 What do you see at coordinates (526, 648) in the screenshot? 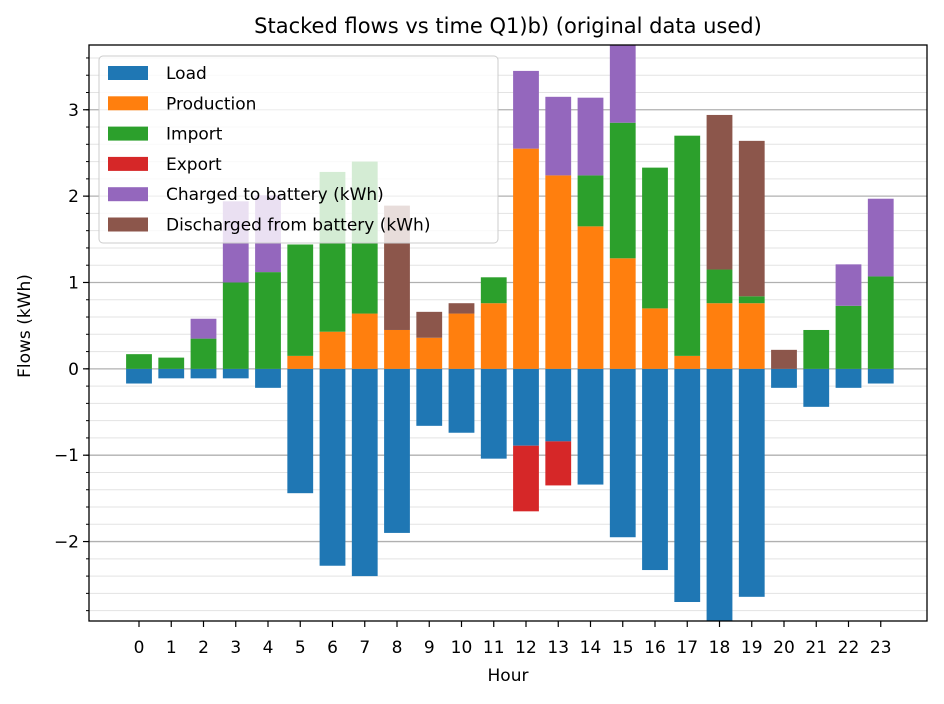
I see `x-tick-label: 12` at bounding box center [526, 648].